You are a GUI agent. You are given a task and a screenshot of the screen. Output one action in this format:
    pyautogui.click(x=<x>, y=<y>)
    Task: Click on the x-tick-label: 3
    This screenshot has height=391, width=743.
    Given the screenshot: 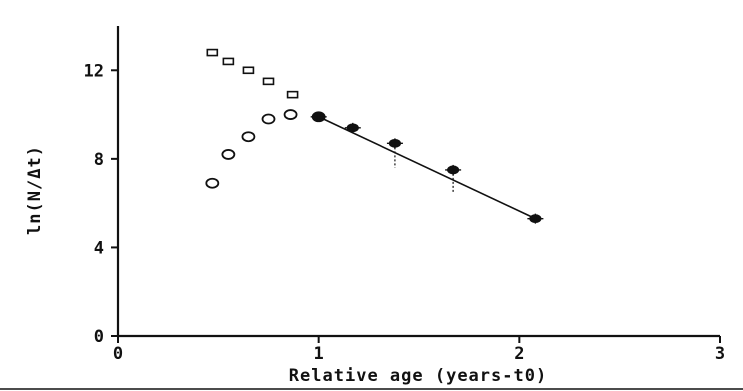 What is the action you would take?
    pyautogui.click(x=720, y=354)
    